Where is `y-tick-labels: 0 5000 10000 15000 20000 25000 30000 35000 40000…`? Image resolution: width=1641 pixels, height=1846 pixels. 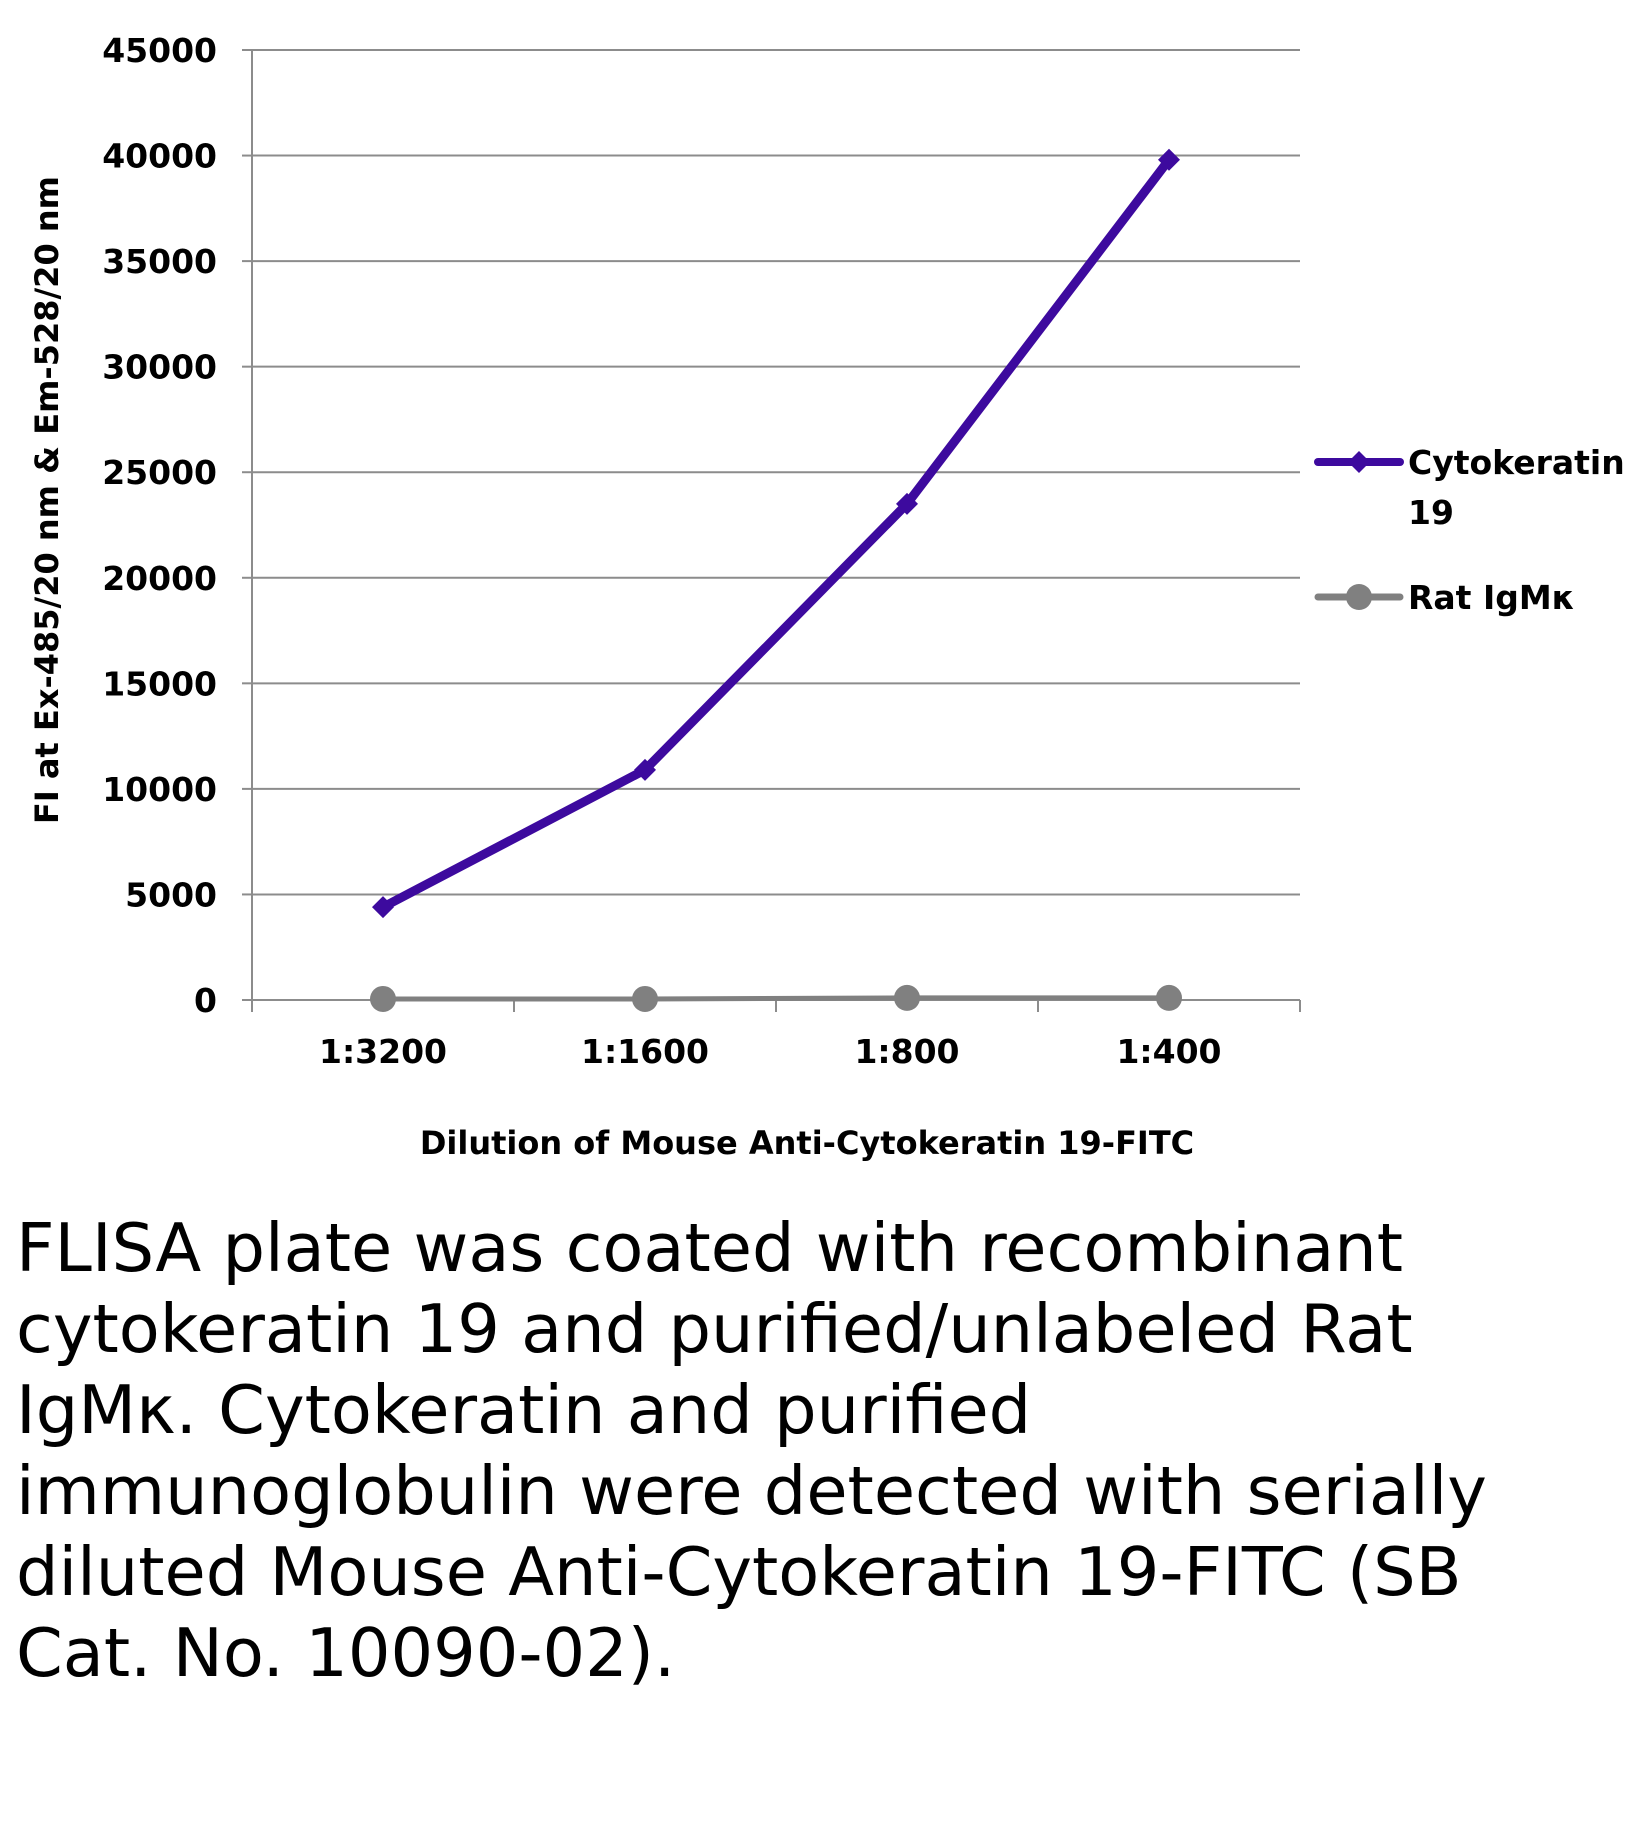
y-tick-labels: 0 5000 10000 15000 20000 25000 30000 35000 40000… is located at coordinates (159, 525).